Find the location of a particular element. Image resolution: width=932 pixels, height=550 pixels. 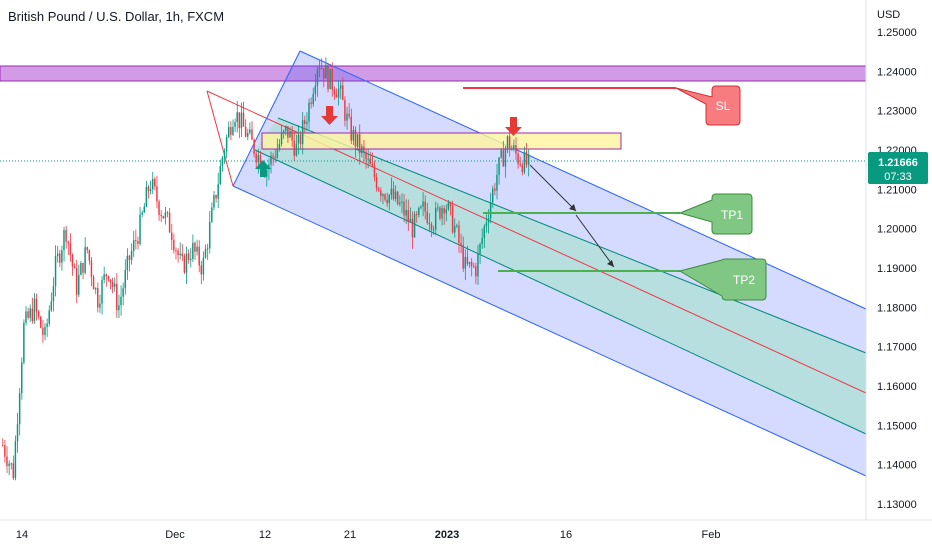

supply-zone is located at coordinates (441, 141).